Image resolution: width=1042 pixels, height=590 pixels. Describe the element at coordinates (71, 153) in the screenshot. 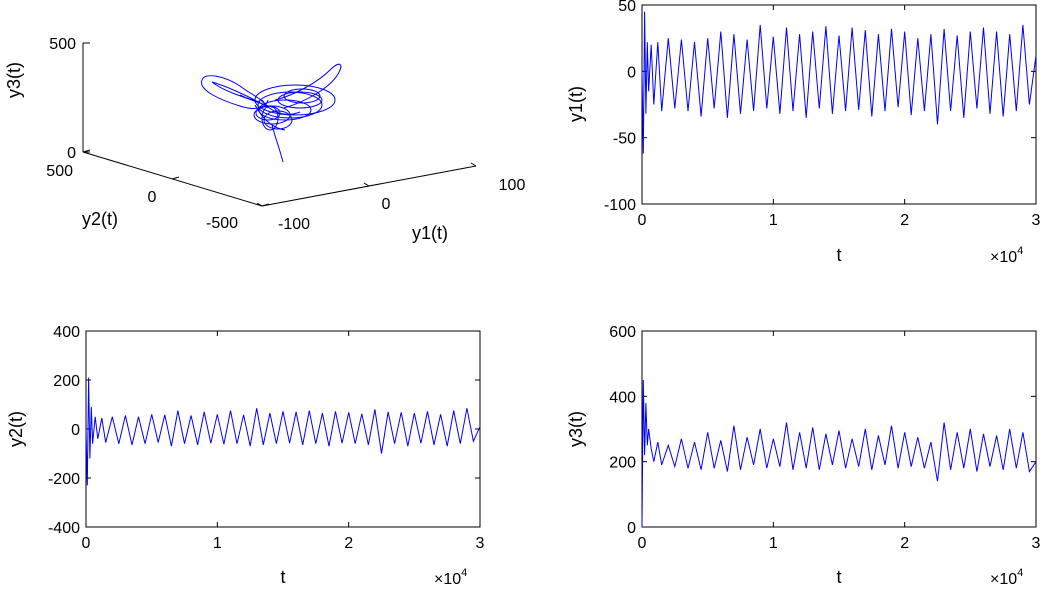

I see `z-tick-label-0: 0` at that location.